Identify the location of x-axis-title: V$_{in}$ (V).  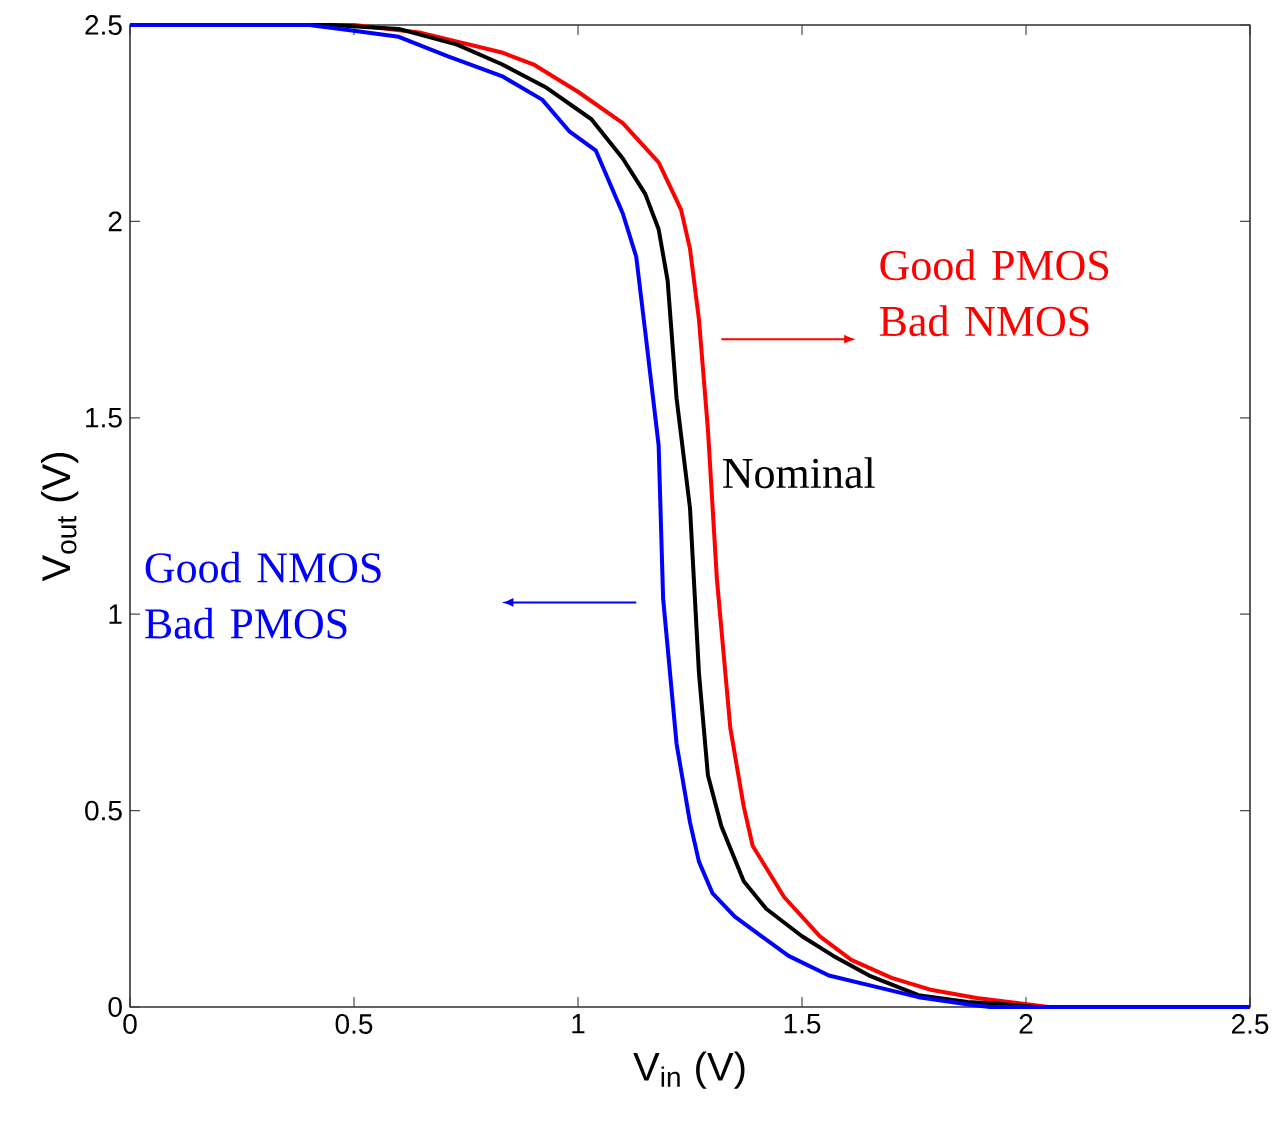
(689, 1070).